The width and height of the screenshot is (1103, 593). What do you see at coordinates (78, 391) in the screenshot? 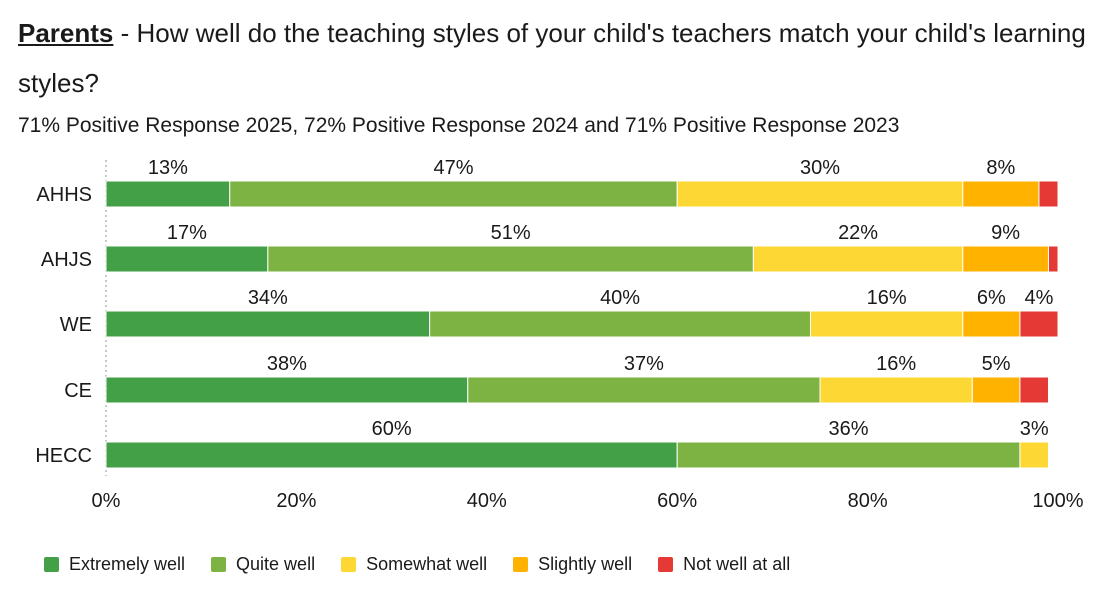
I see `category-label: CE` at bounding box center [78, 391].